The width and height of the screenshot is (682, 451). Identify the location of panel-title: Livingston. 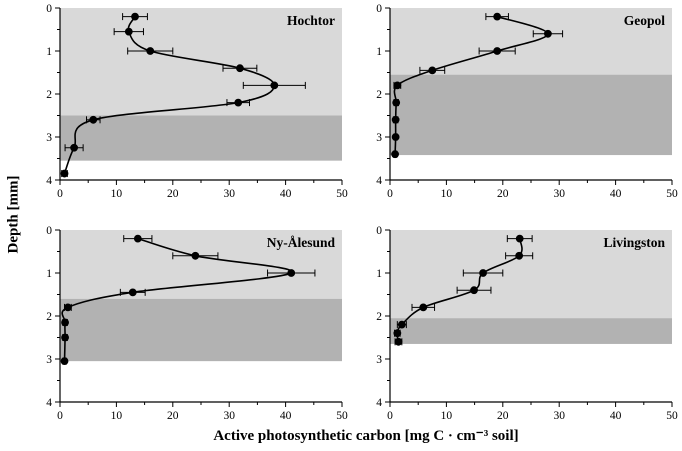
(634, 242).